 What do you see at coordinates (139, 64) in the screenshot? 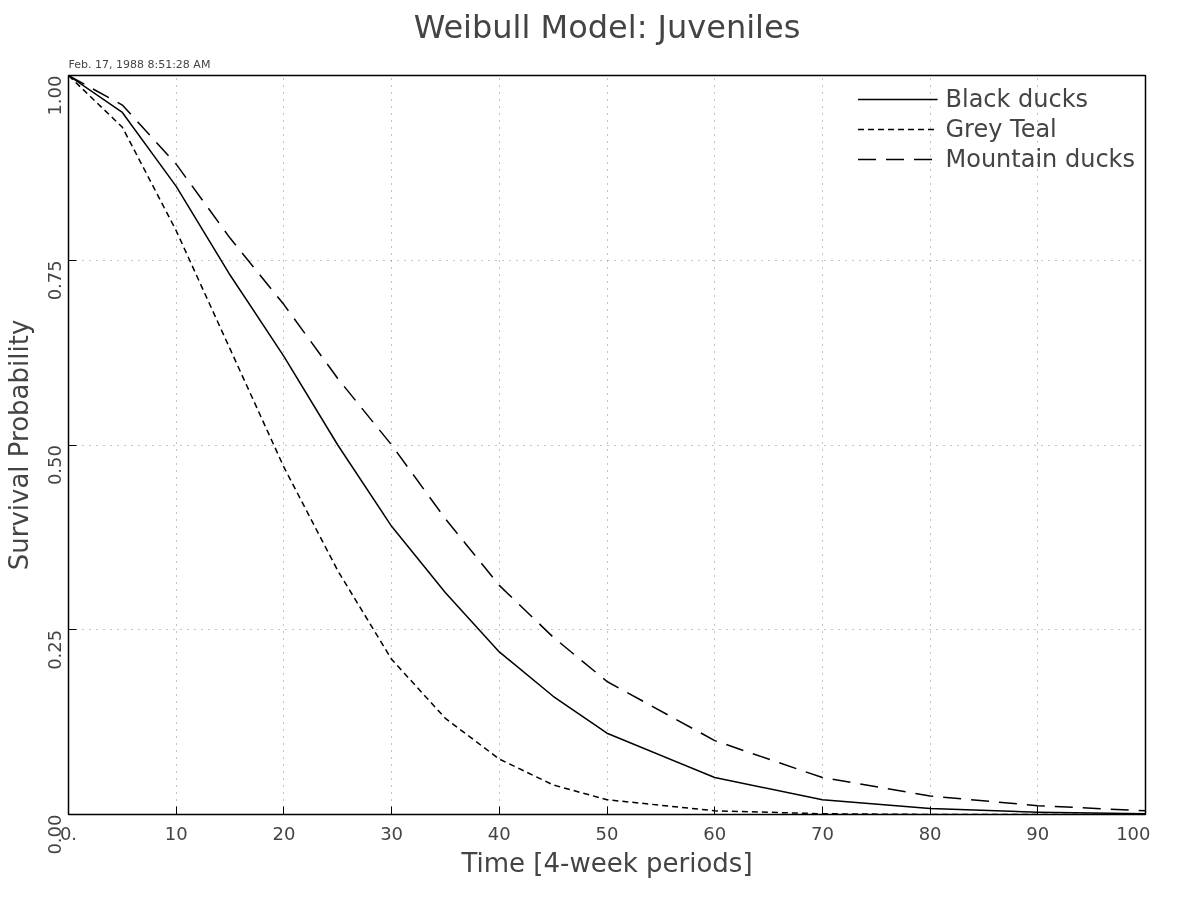
I see `text: Feb. 17, 1988 8:51:28 AM` at bounding box center [139, 64].